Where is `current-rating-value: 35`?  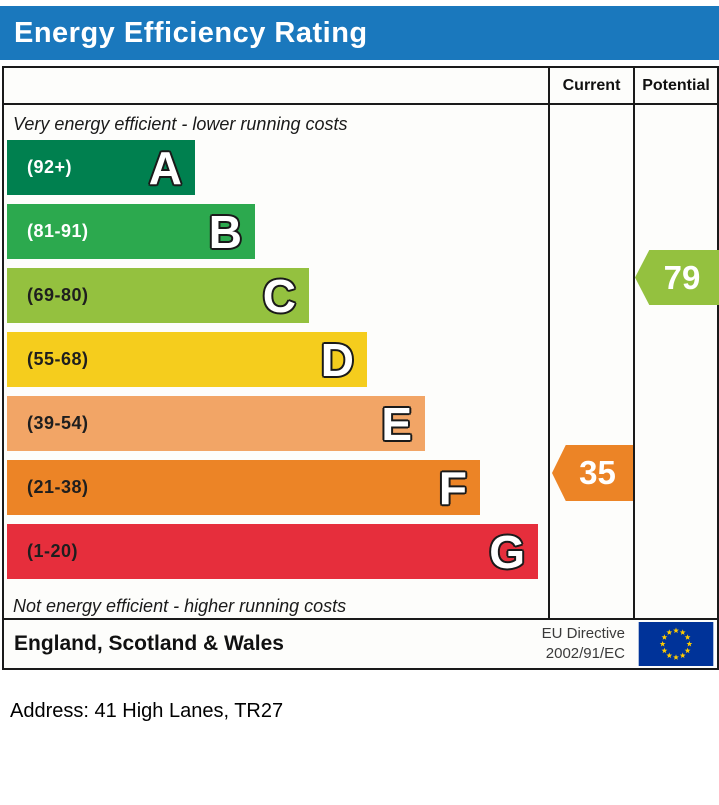
current-rating-value: 35 is located at coordinates (597, 472).